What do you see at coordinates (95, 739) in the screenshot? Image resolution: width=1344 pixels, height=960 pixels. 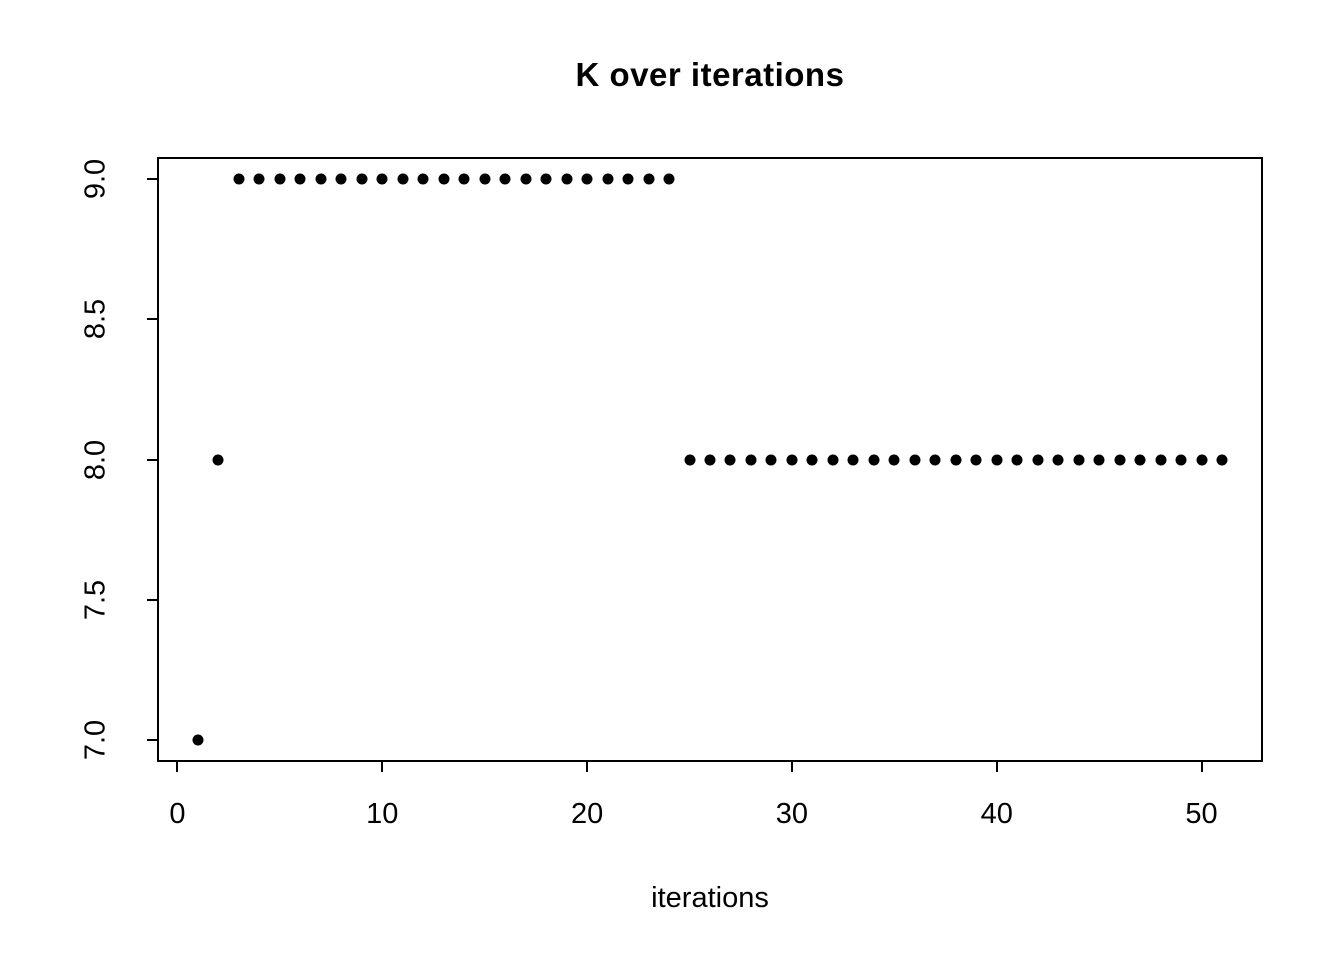 I see `y-tick-label: 7.0` at bounding box center [95, 739].